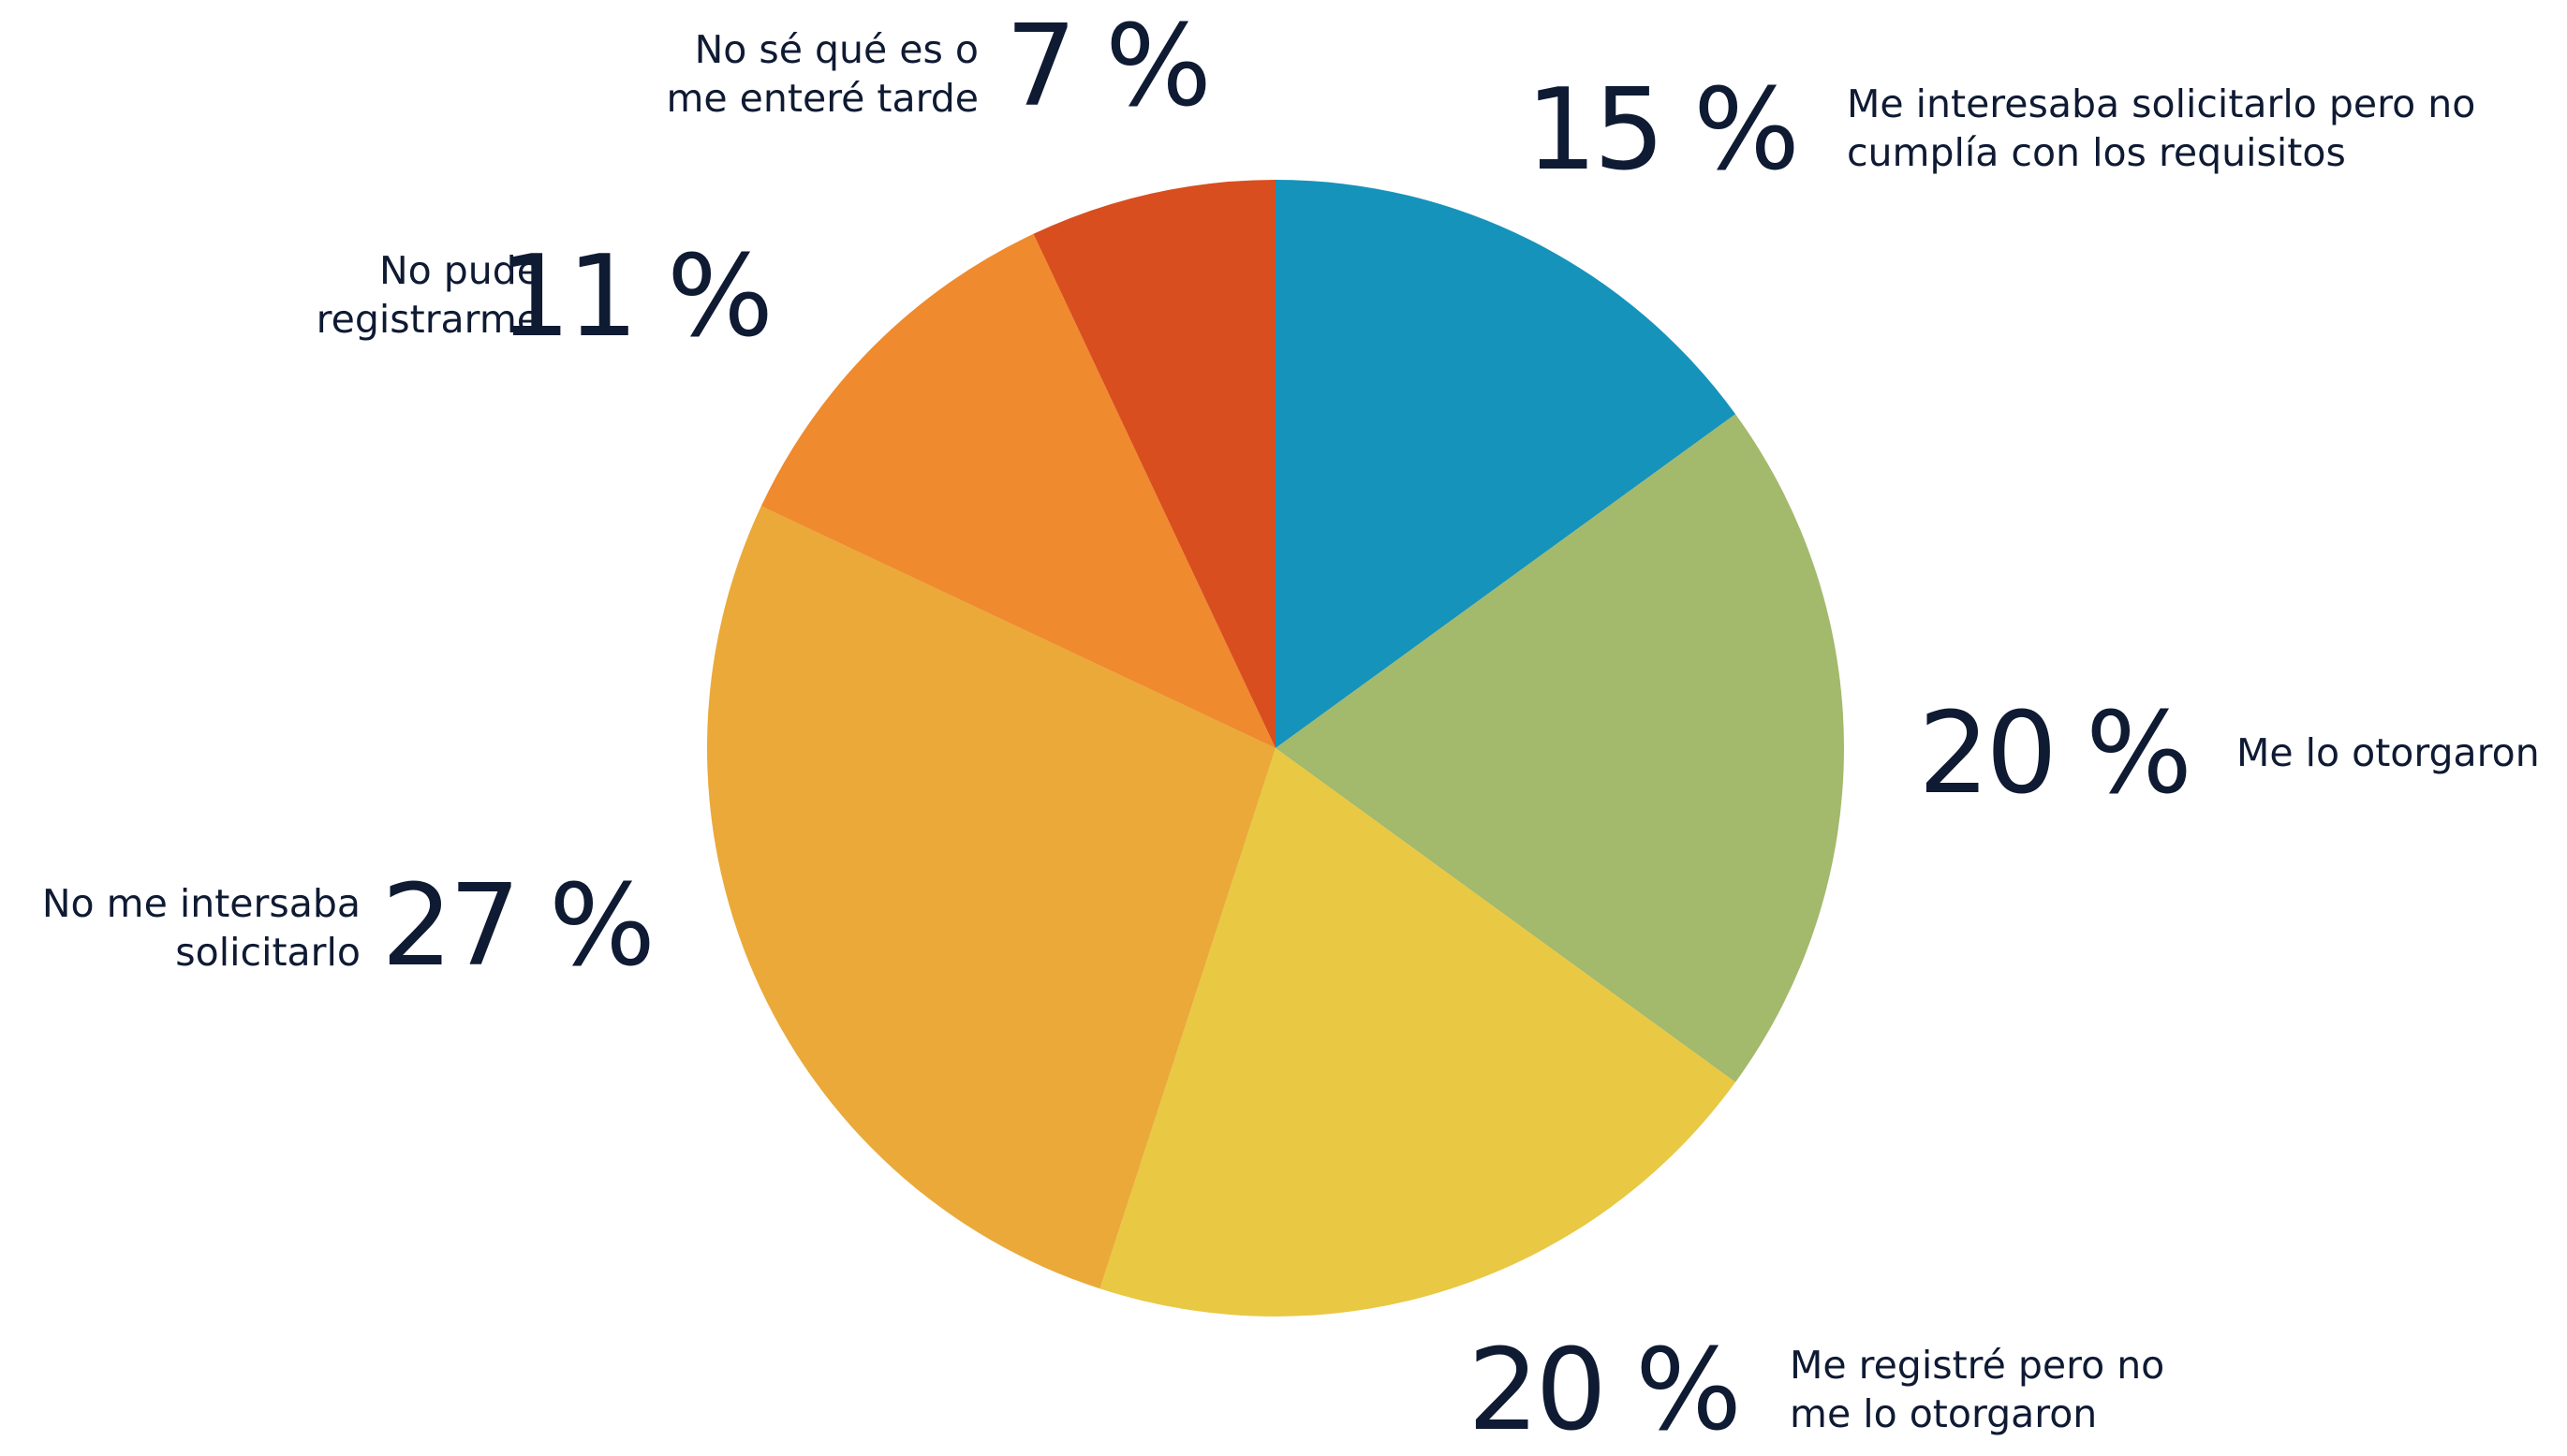 The height and width of the screenshot is (1456, 2567). Describe the element at coordinates (2388, 752) in the screenshot. I see `category-label: Me lo otorgaron` at that location.